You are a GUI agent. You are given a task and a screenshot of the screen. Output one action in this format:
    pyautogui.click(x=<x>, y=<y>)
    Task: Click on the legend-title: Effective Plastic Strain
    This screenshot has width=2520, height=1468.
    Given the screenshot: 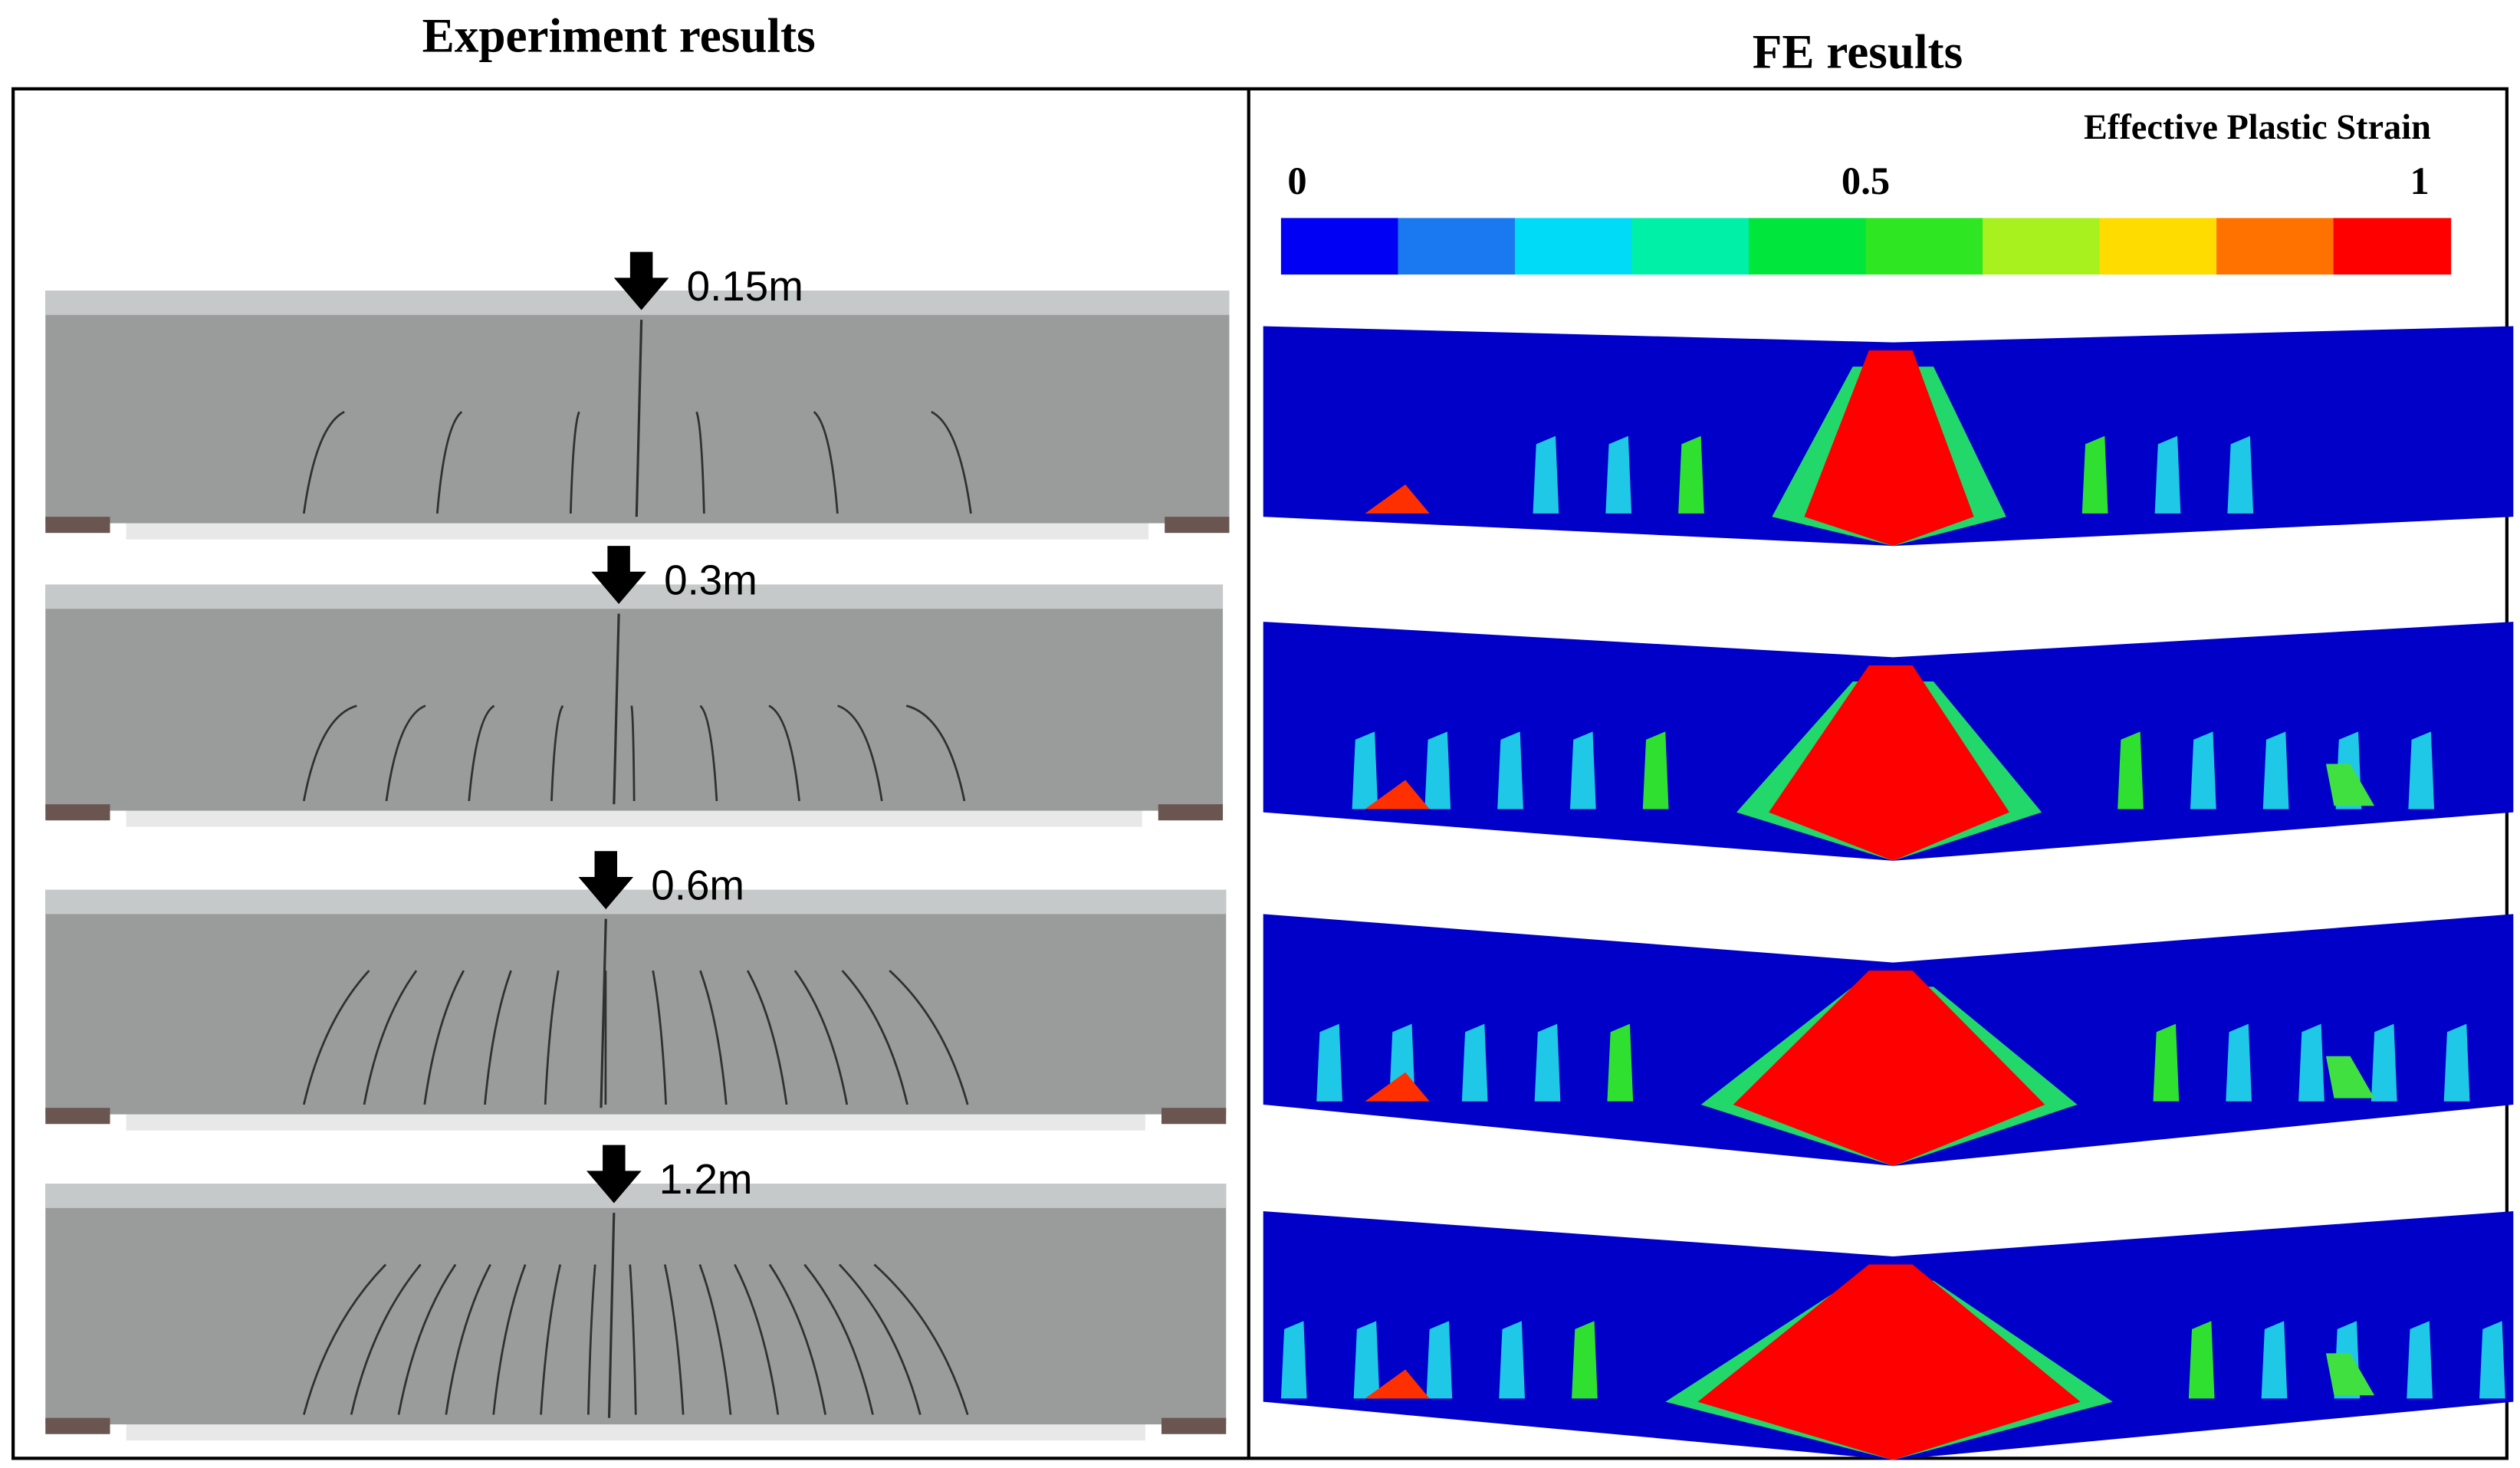 What is the action you would take?
    pyautogui.click(x=2257, y=127)
    